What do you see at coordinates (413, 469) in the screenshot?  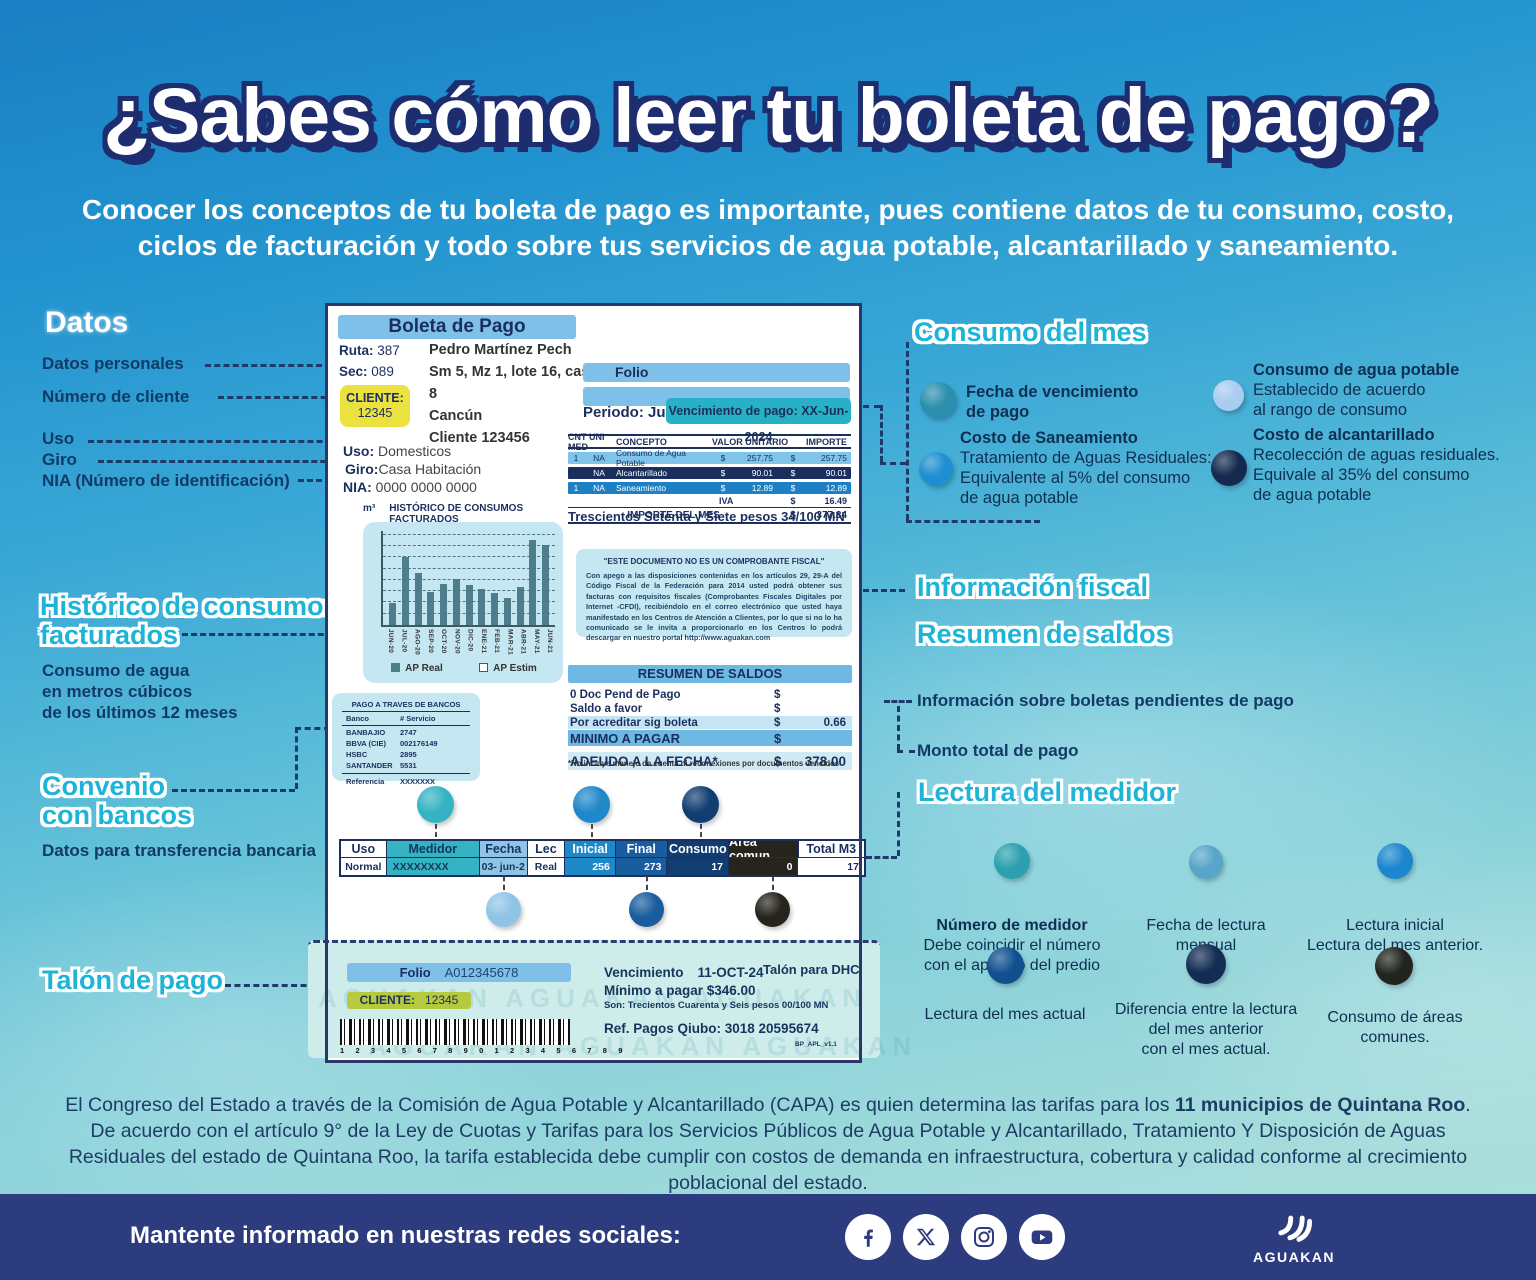 I see `giro-line: Giro:Casa Habitación` at bounding box center [413, 469].